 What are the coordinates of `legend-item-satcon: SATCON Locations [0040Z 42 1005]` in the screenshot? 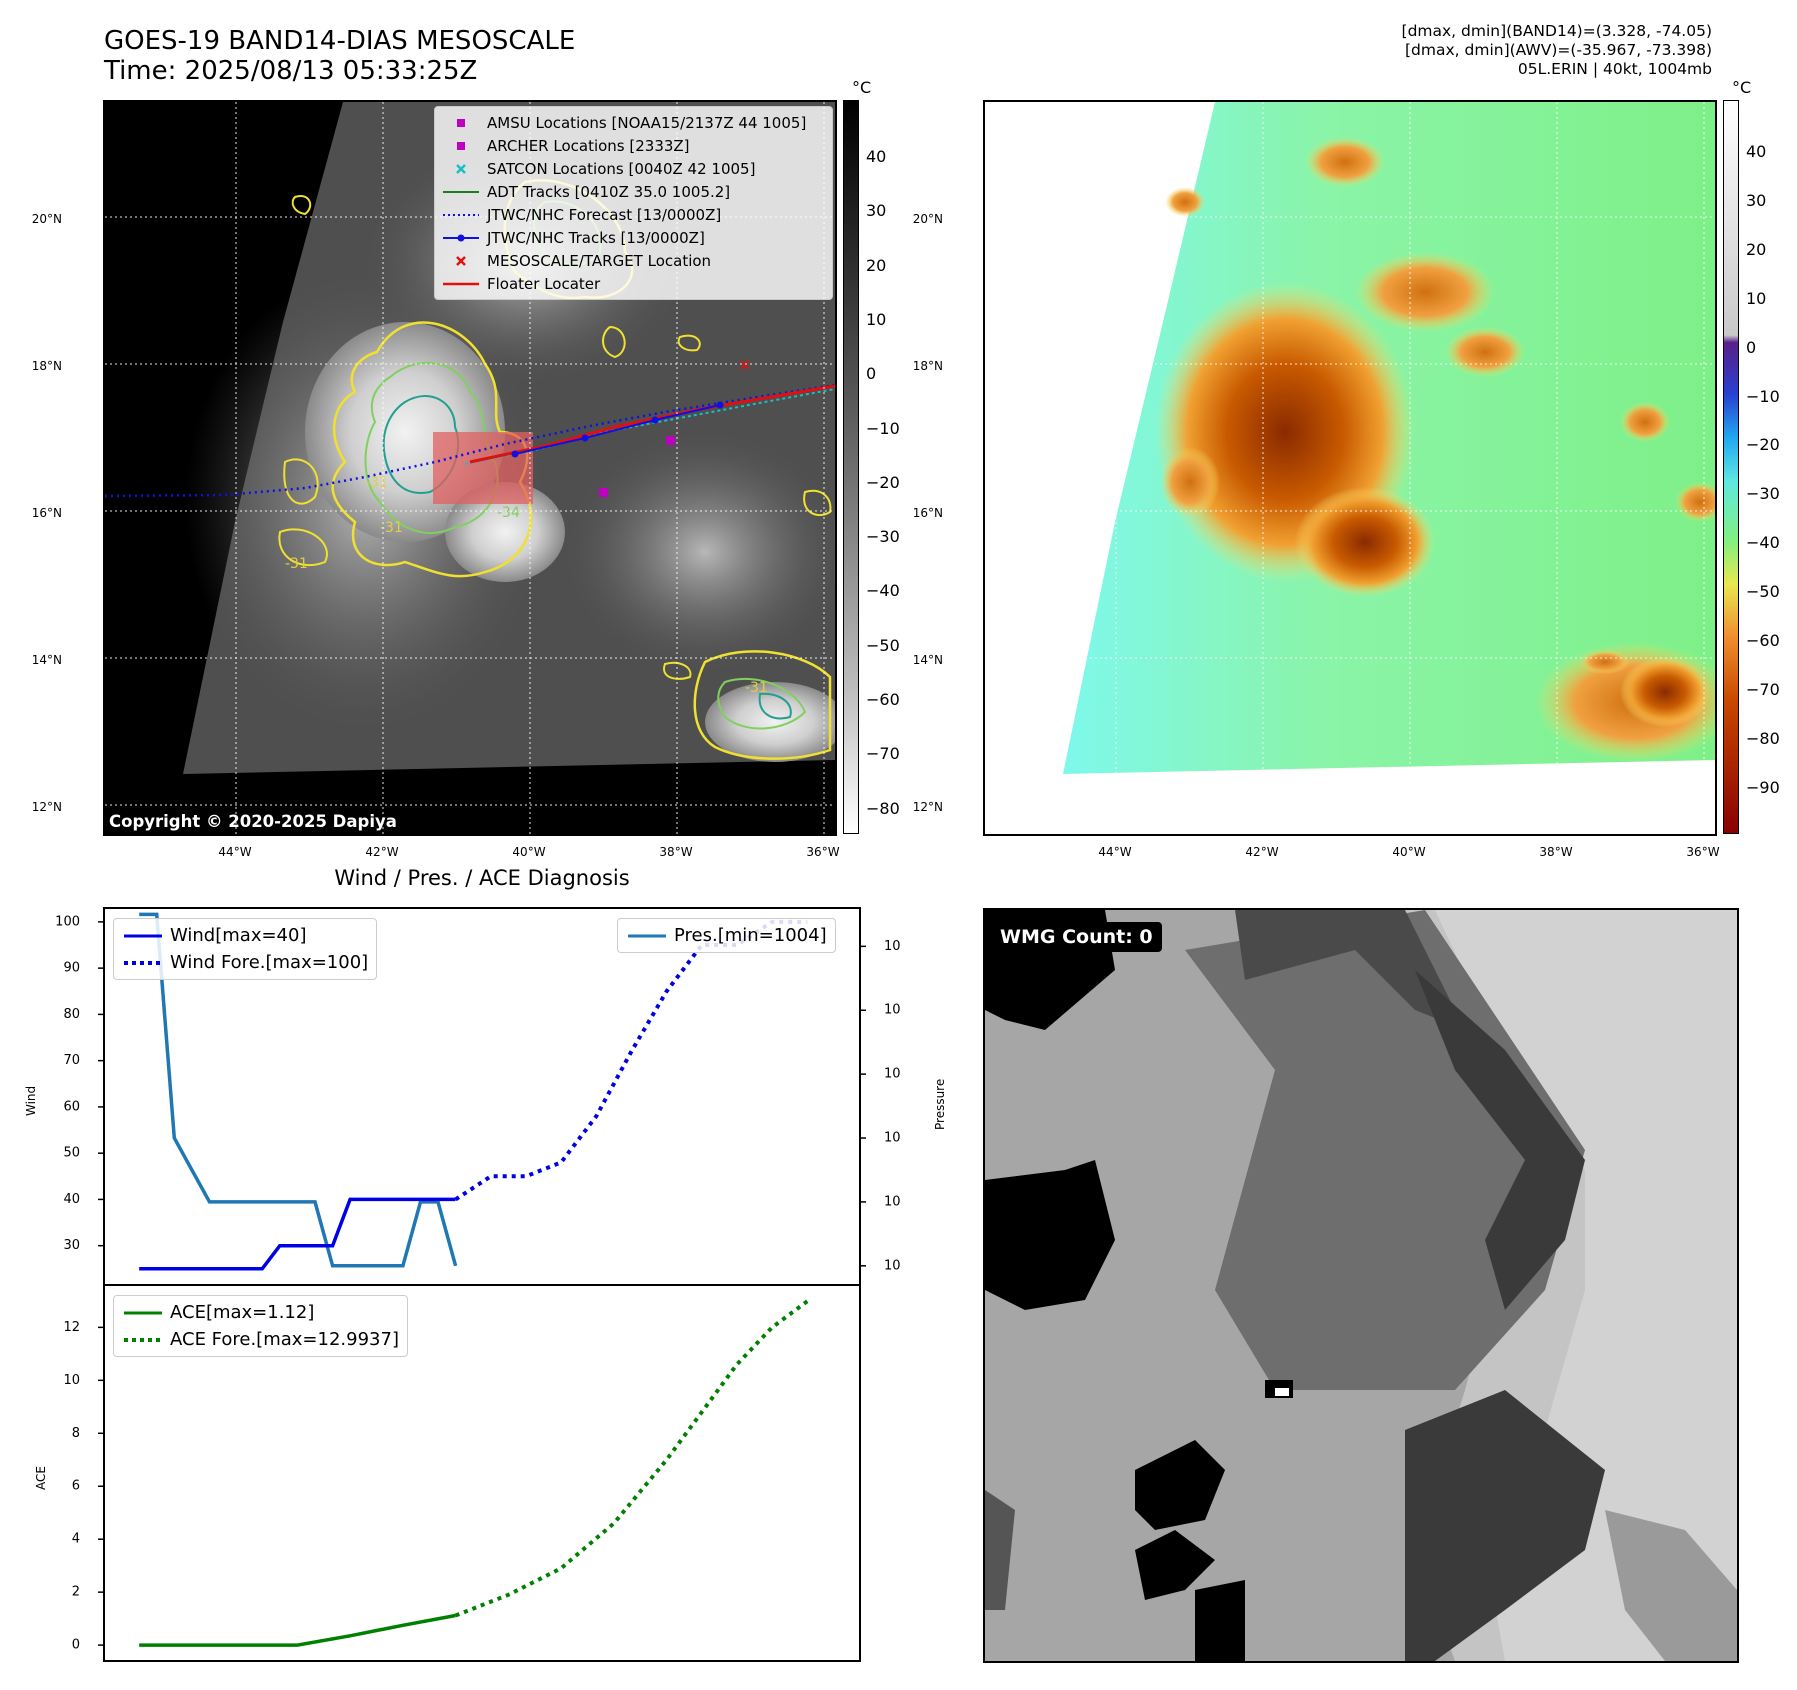 It's located at (635, 168).